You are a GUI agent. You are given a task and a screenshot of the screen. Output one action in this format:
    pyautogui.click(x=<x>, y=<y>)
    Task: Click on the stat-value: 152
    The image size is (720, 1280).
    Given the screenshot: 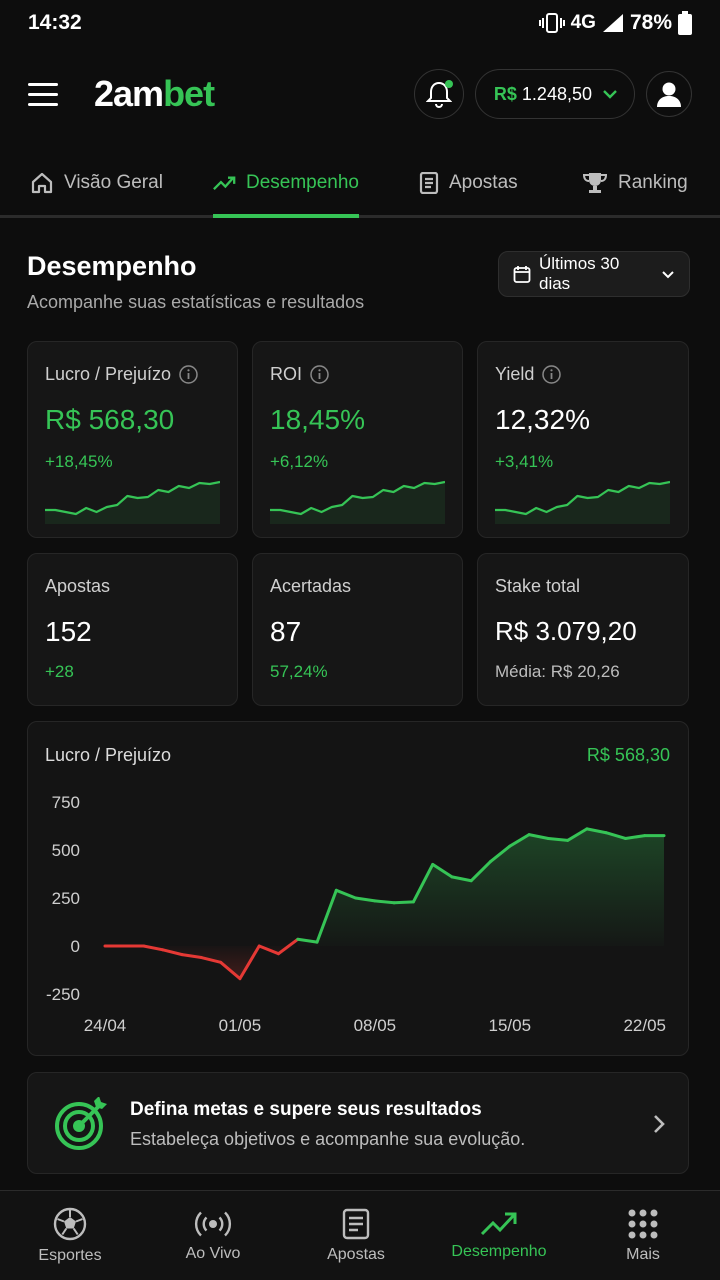 What is the action you would take?
    pyautogui.click(x=68, y=631)
    